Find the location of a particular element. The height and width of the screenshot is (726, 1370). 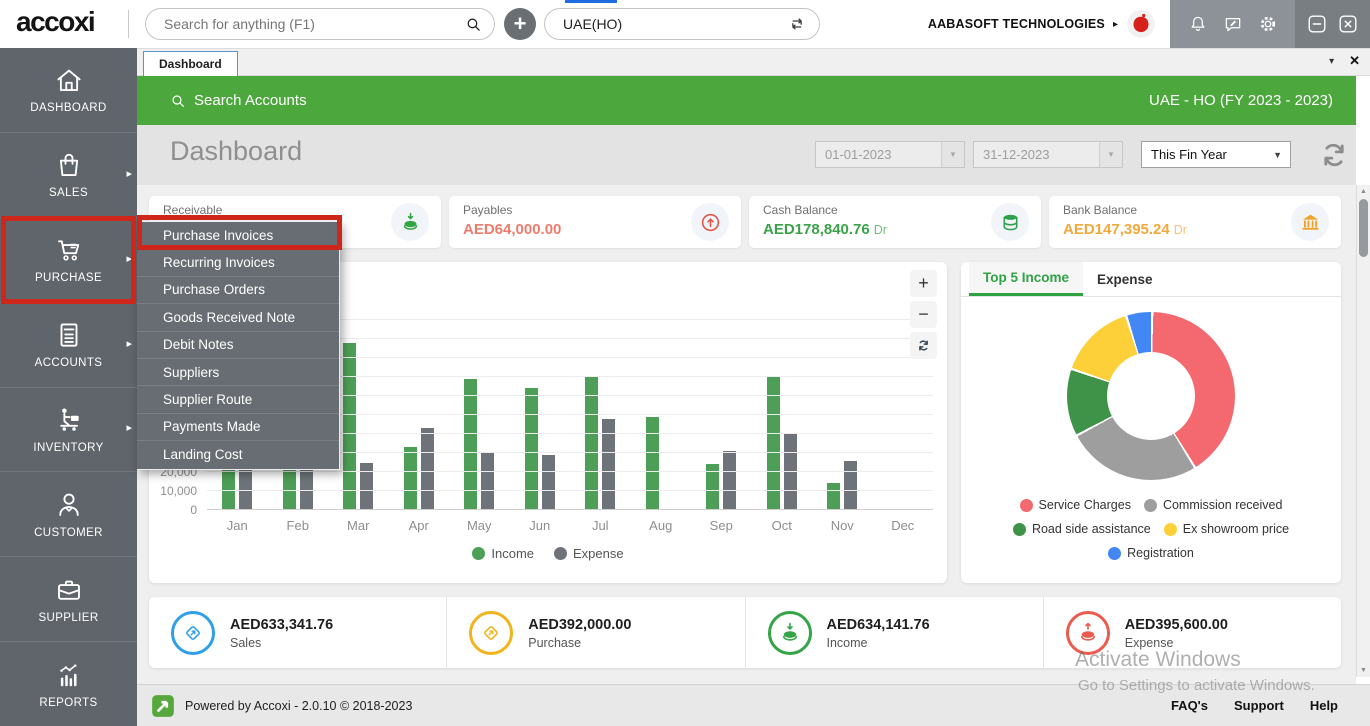

legend-dot is located at coordinates (479, 553).